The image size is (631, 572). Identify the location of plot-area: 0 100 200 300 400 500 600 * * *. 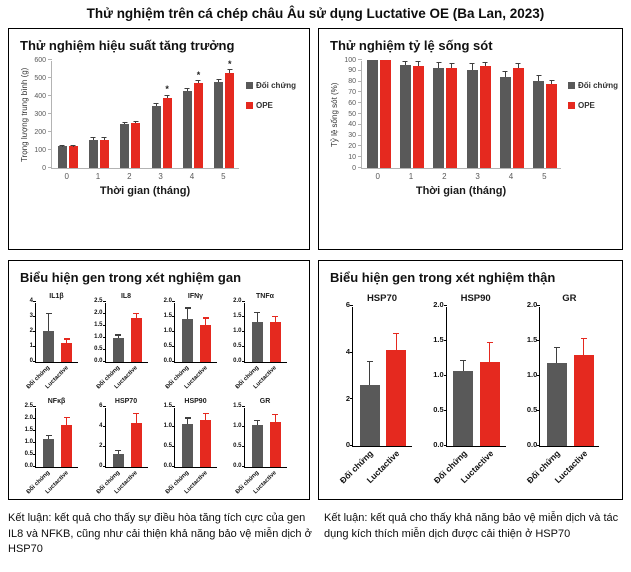
(136, 114).